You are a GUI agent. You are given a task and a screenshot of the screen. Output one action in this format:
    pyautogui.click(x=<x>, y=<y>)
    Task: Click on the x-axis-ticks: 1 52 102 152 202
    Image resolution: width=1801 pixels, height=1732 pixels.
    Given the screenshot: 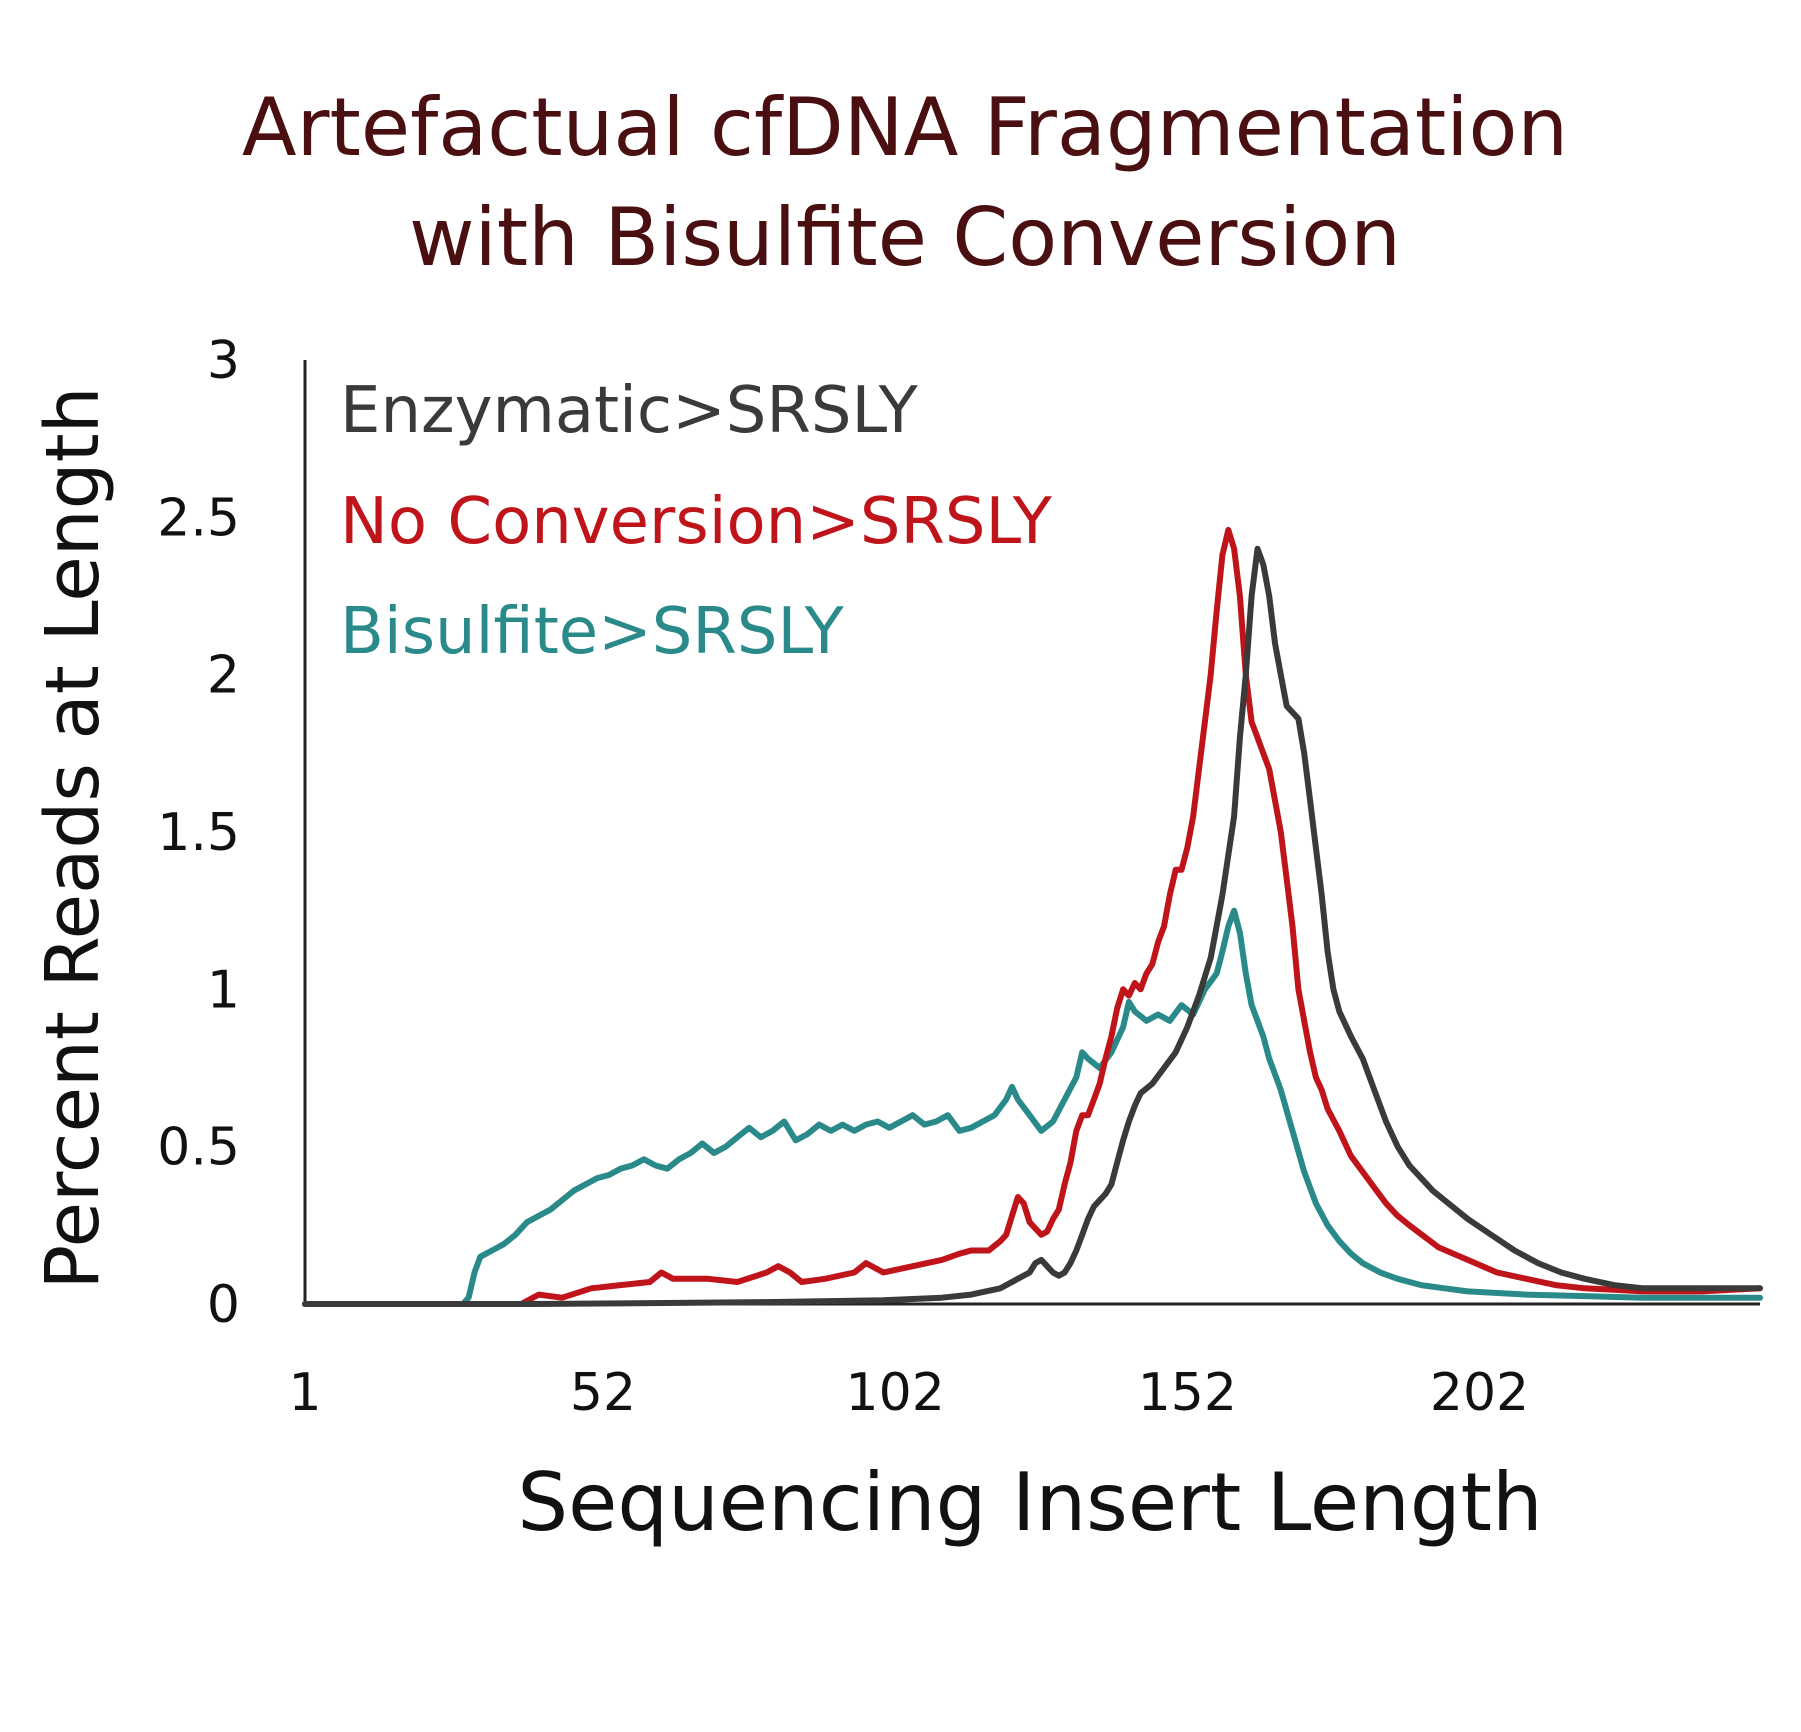 What is the action you would take?
    pyautogui.click(x=908, y=1393)
    